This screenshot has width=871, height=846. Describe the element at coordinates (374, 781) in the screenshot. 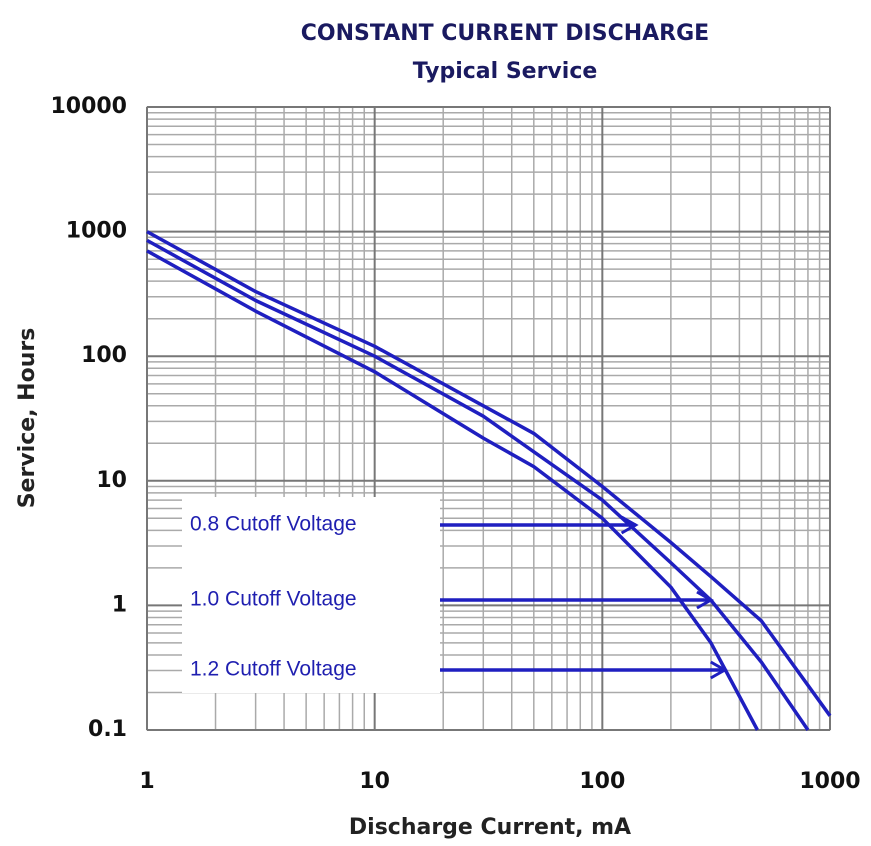

I see `x-tick-label: 10` at that location.